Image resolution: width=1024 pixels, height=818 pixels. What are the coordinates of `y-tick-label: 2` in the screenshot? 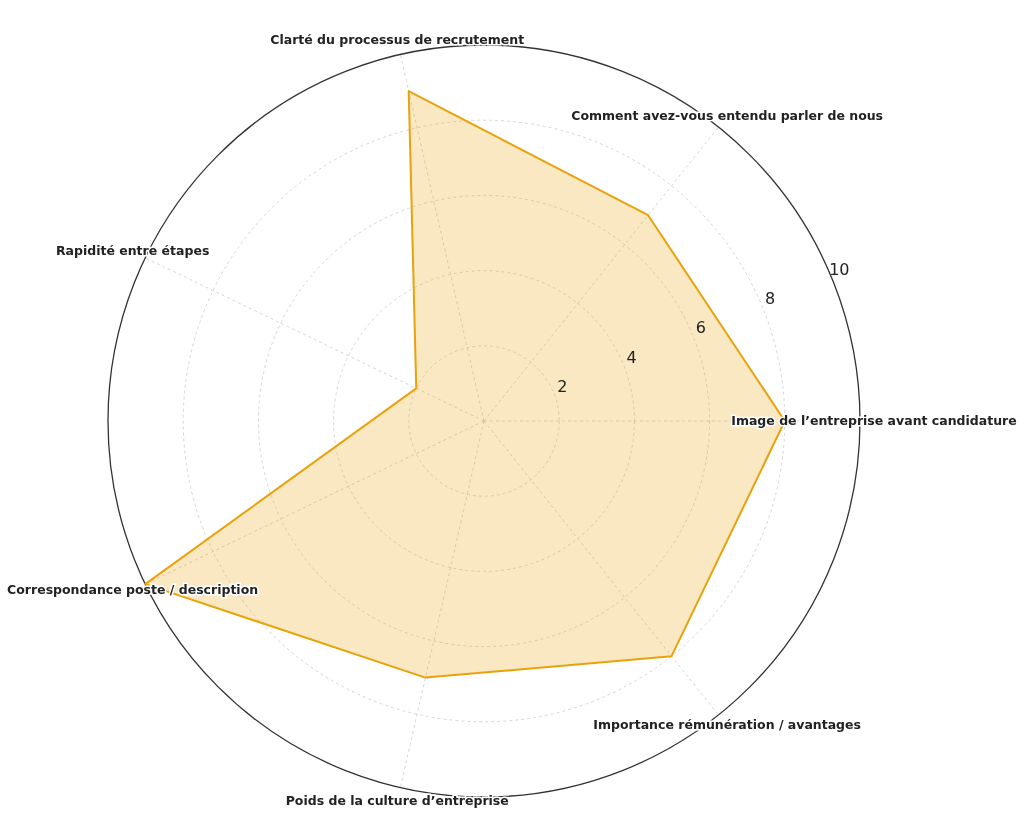 It's located at (562, 387).